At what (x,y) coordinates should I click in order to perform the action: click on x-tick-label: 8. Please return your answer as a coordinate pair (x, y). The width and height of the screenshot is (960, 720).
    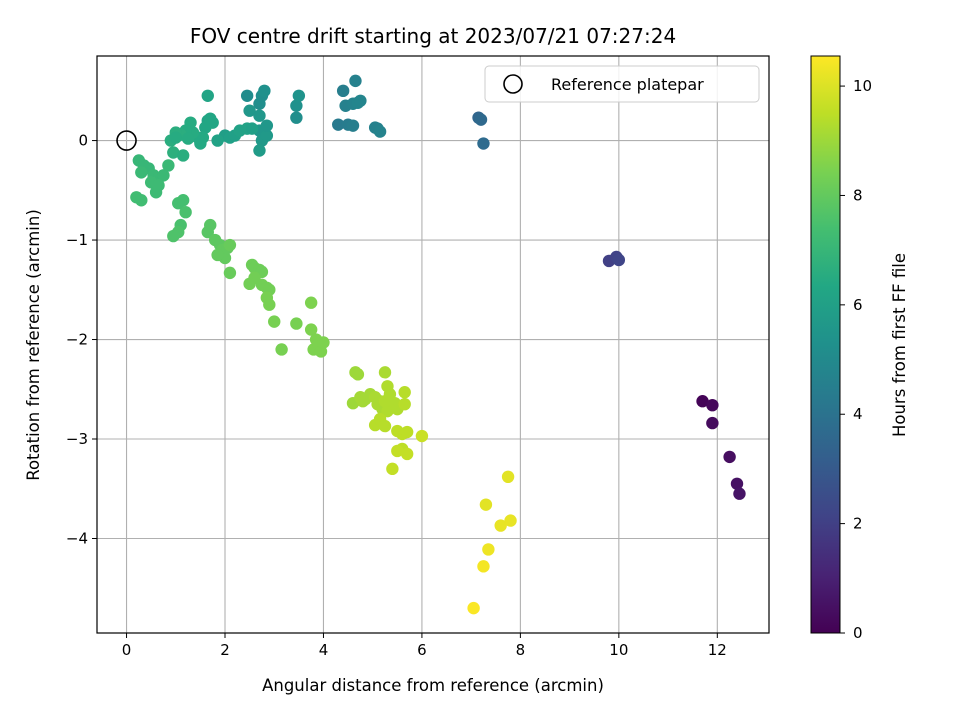
    Looking at the image, I should click on (521, 650).